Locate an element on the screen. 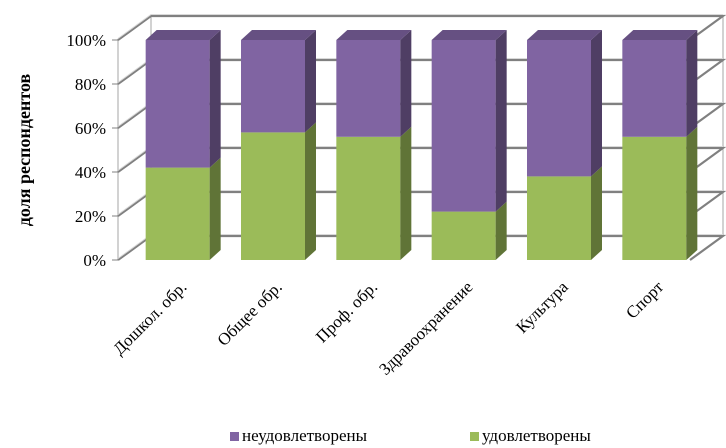 This screenshot has height=448, width=726. legend-swatch-unsatisfied is located at coordinates (234, 436).